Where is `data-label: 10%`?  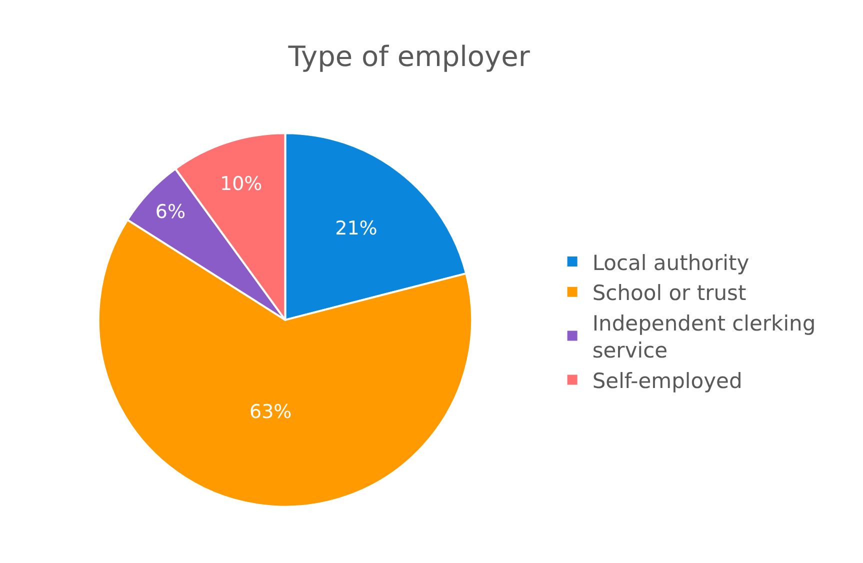
data-label: 10% is located at coordinates (241, 184).